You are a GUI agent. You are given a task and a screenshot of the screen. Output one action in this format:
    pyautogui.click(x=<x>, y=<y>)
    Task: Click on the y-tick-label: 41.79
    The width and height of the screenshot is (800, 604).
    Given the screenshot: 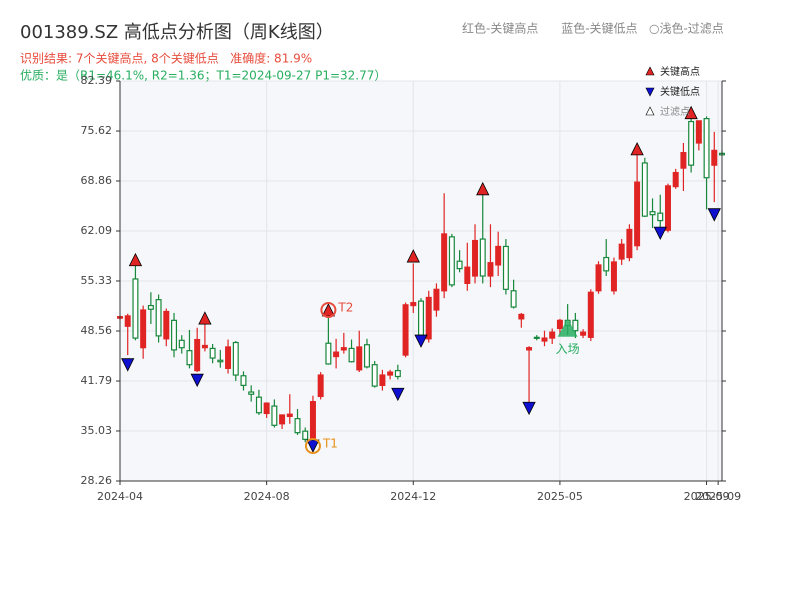 What is the action you would take?
    pyautogui.click(x=97, y=380)
    